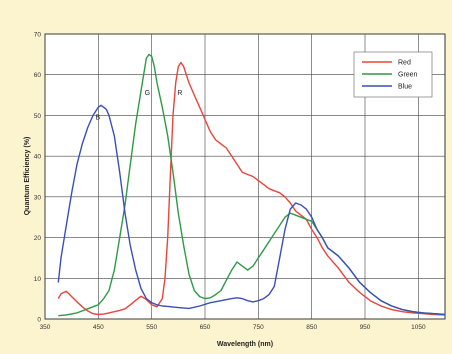 This screenshot has width=452, height=354. I want to click on legend-label-red: Red, so click(404, 63).